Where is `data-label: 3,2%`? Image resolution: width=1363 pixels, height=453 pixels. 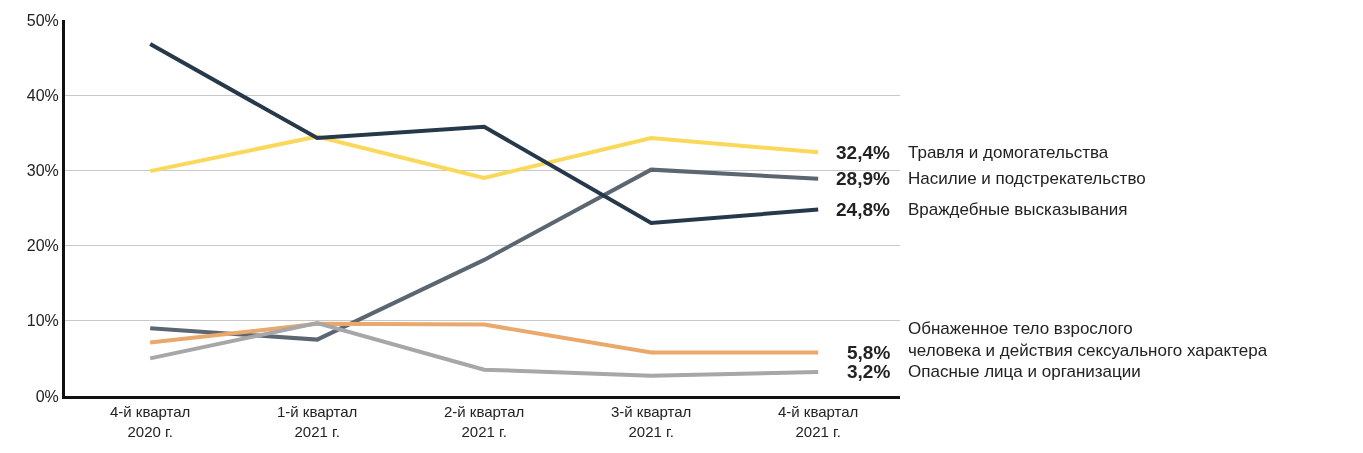 data-label: 3,2% is located at coordinates (869, 371).